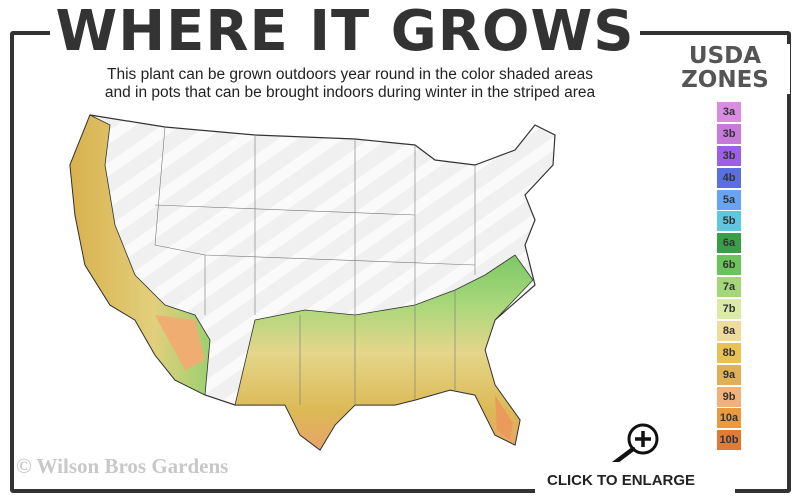  I want to click on southwest-zones, so click(180, 342).